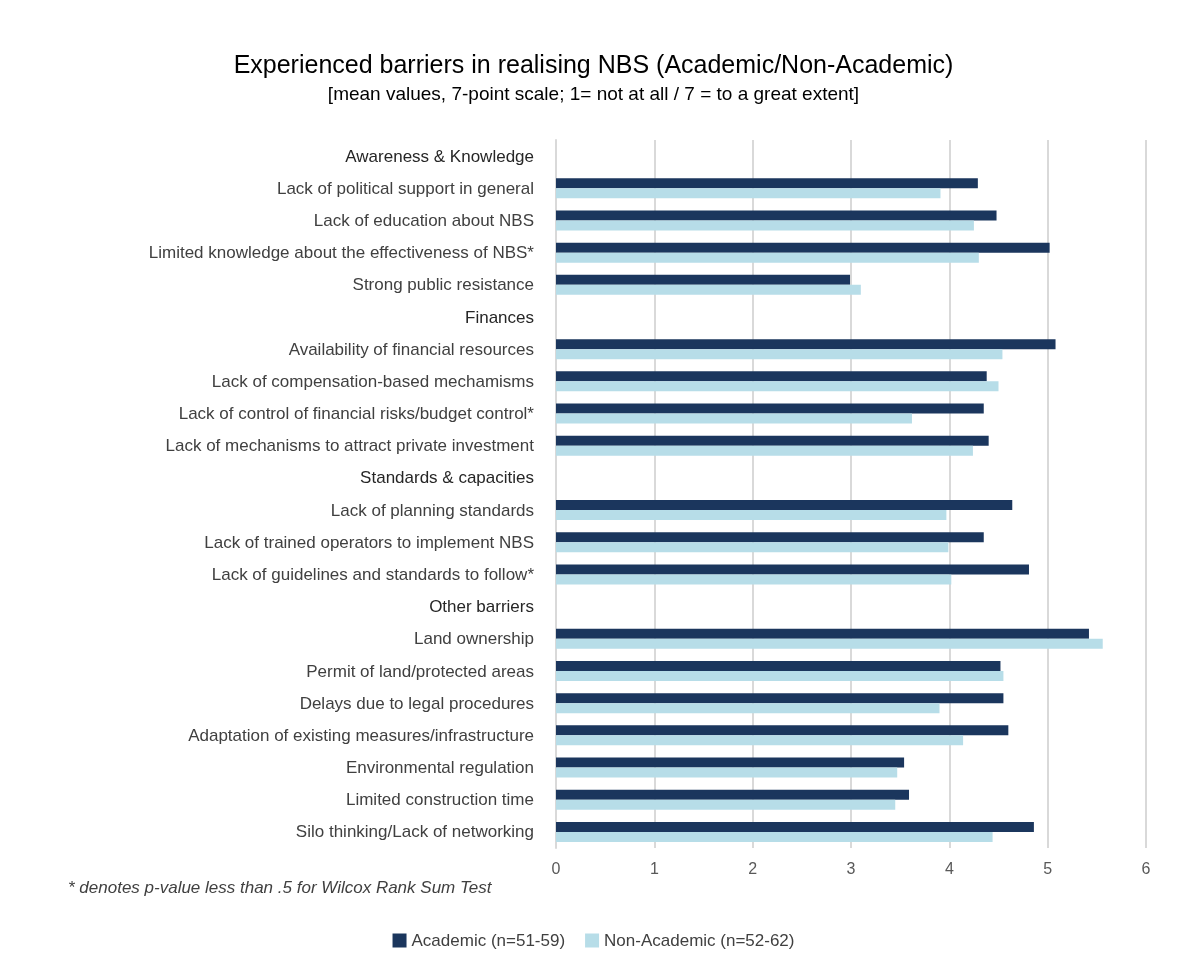  Describe the element at coordinates (420, 671) in the screenshot. I see `y-tick-label: Permit of land/protected areas` at that location.